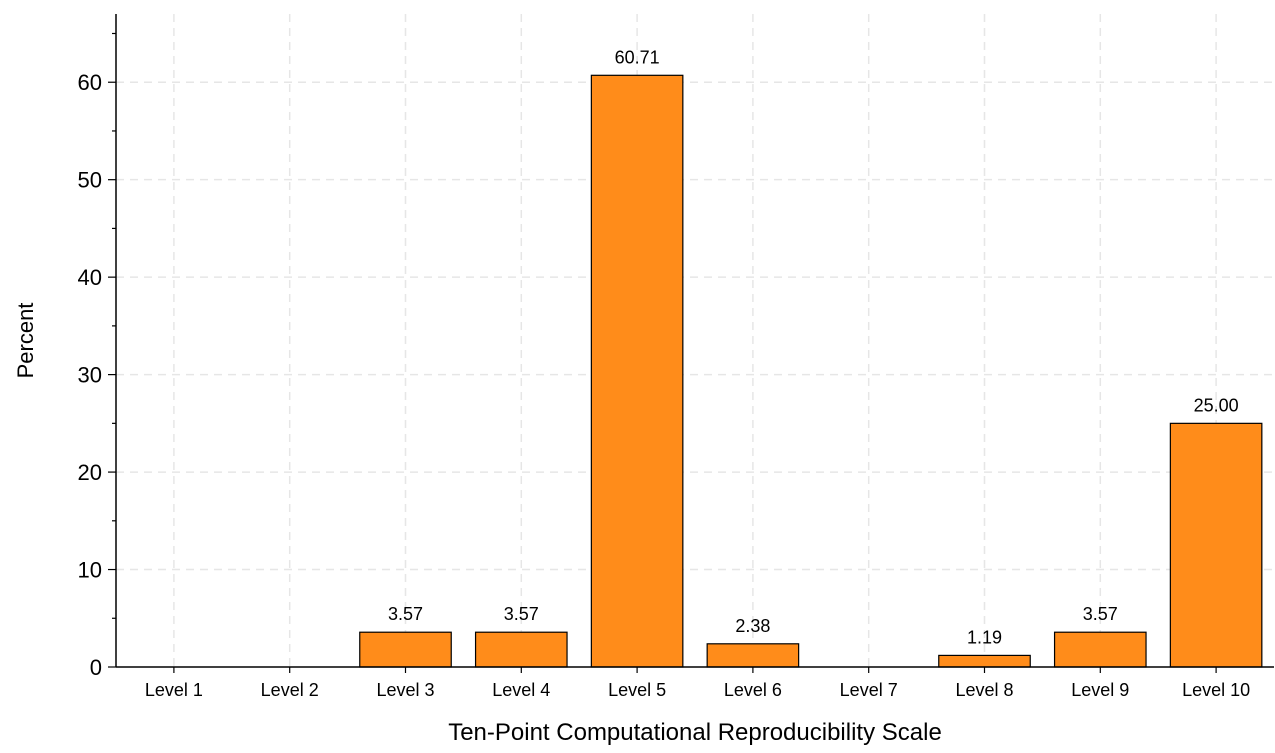 This screenshot has height=753, width=1275. What do you see at coordinates (637, 690) in the screenshot?
I see `x-tick-label: Level 5` at bounding box center [637, 690].